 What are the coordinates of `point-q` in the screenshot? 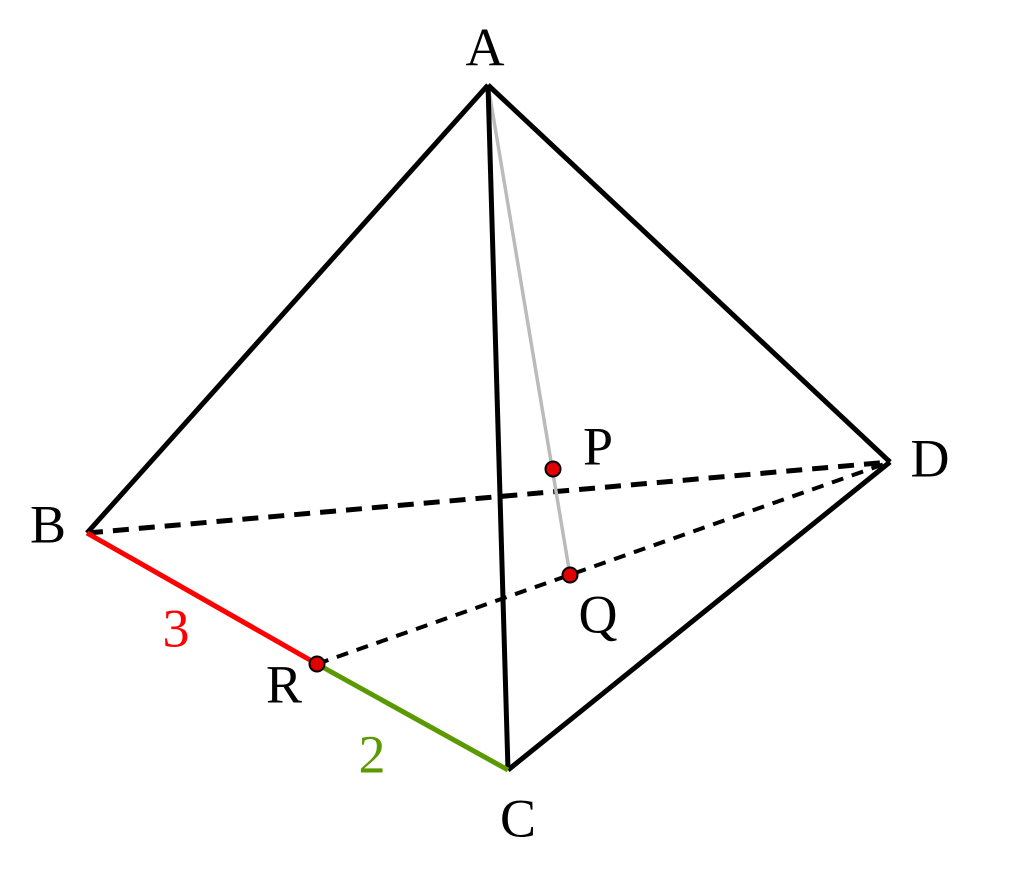 It's located at (570, 575).